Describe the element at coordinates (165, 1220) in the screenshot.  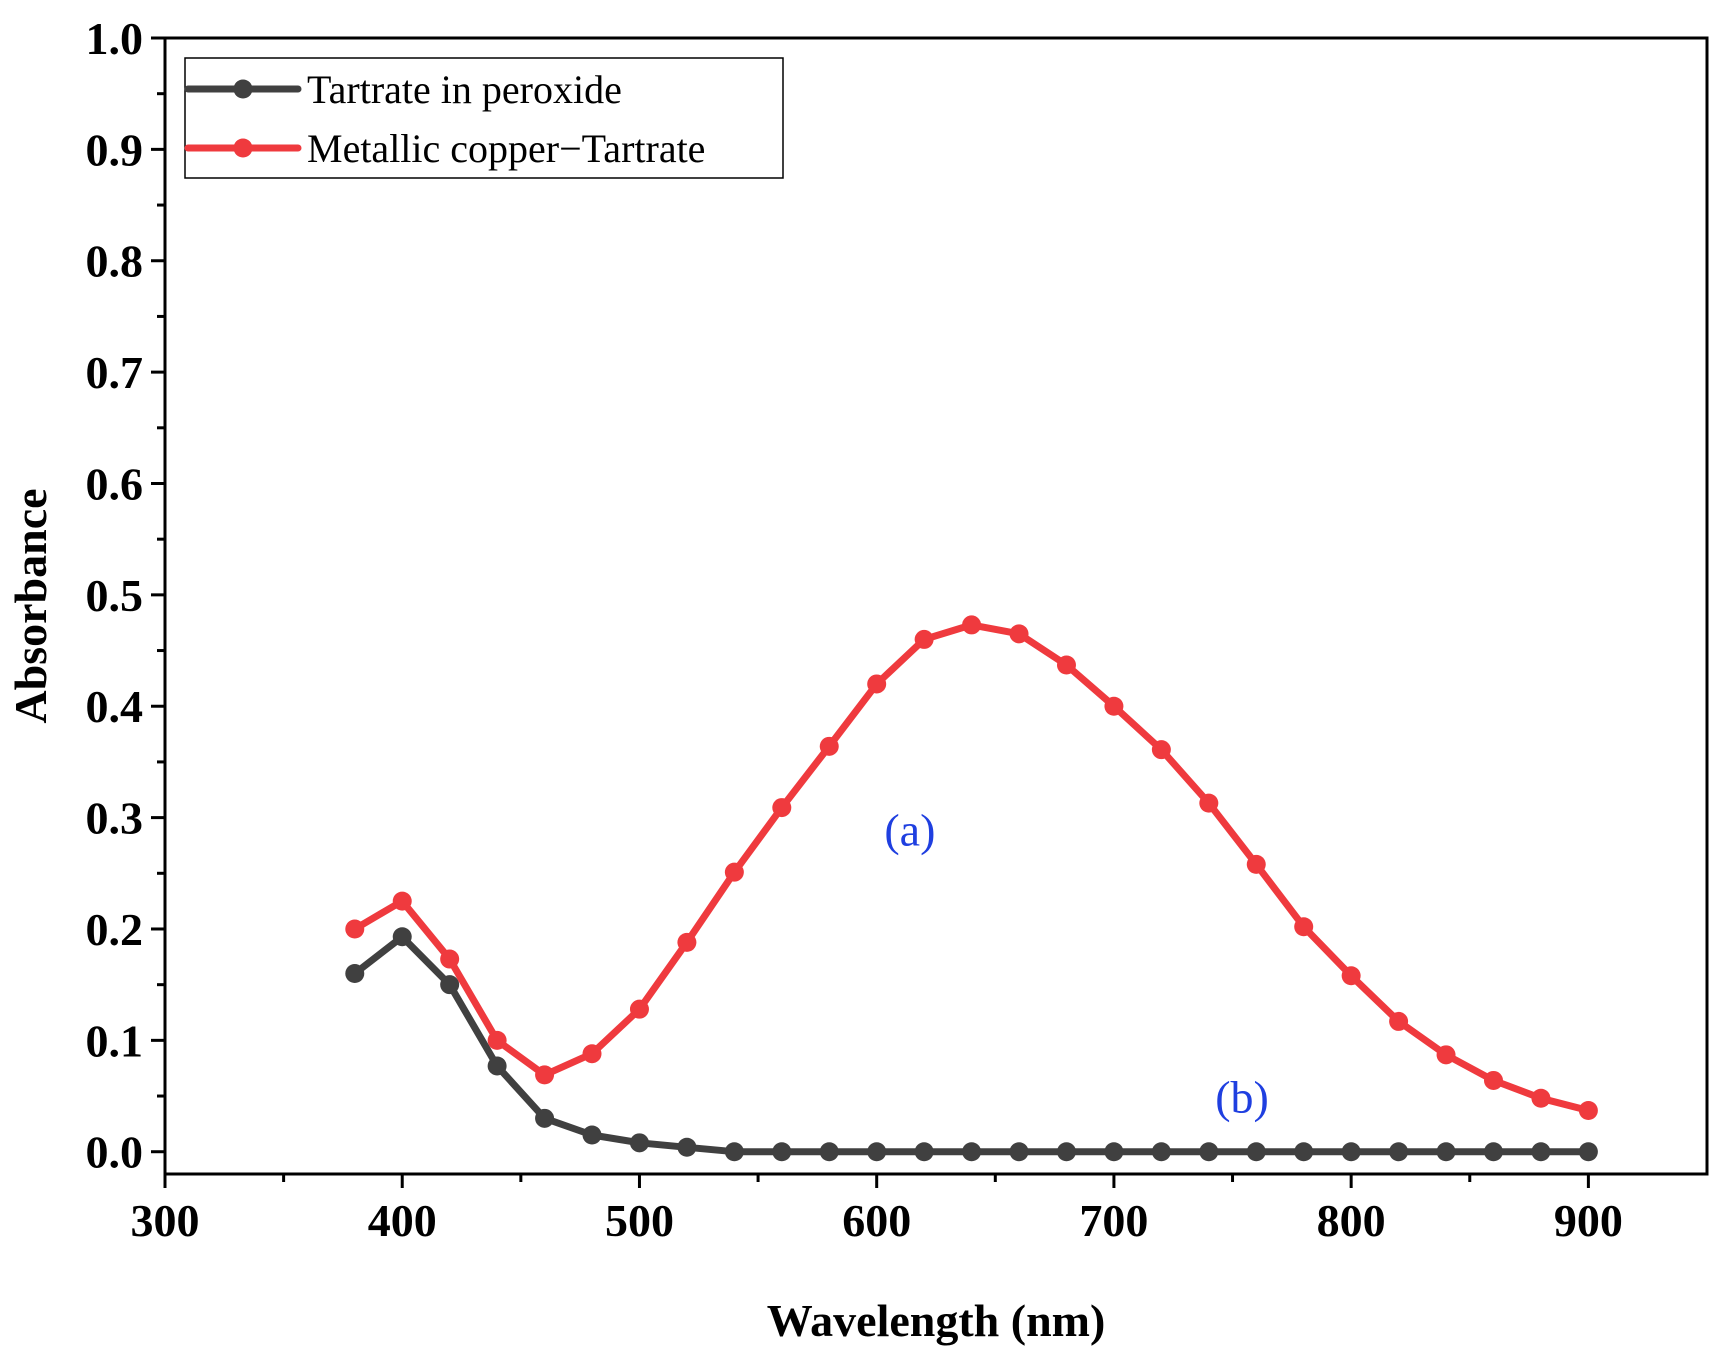
I see `x-tick-label: 300` at that location.